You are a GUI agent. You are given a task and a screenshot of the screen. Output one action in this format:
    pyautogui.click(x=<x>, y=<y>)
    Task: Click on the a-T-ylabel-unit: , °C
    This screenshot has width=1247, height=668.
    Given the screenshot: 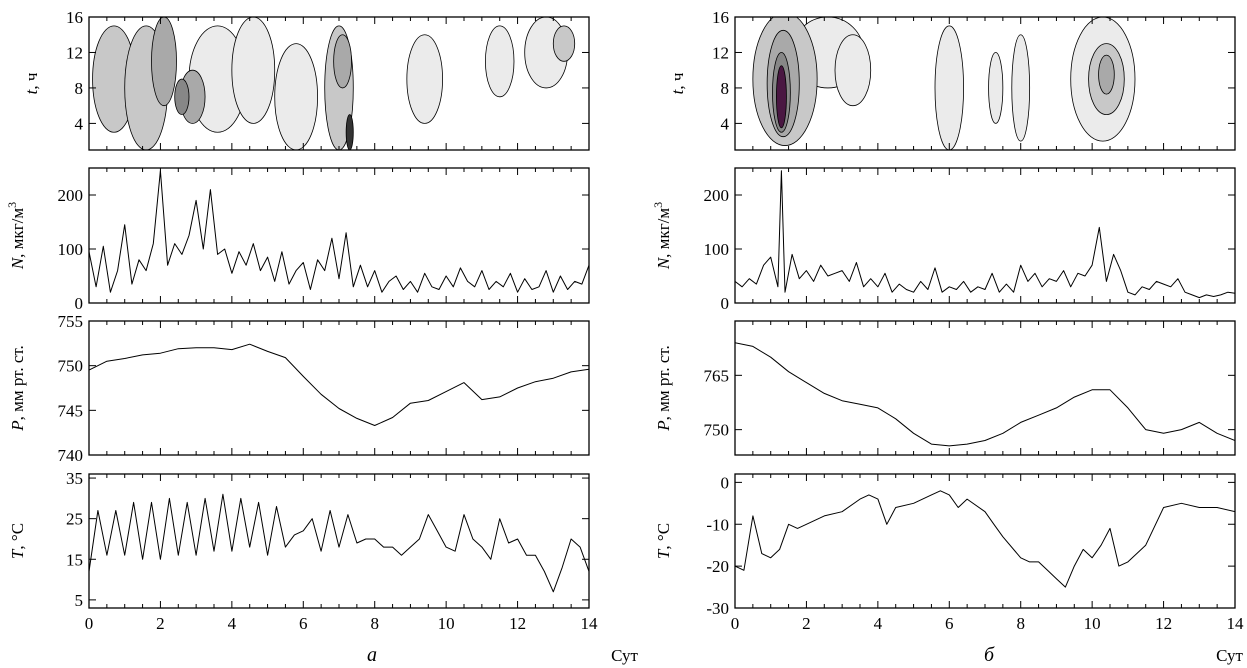 What is the action you would take?
    pyautogui.click(x=17, y=536)
    